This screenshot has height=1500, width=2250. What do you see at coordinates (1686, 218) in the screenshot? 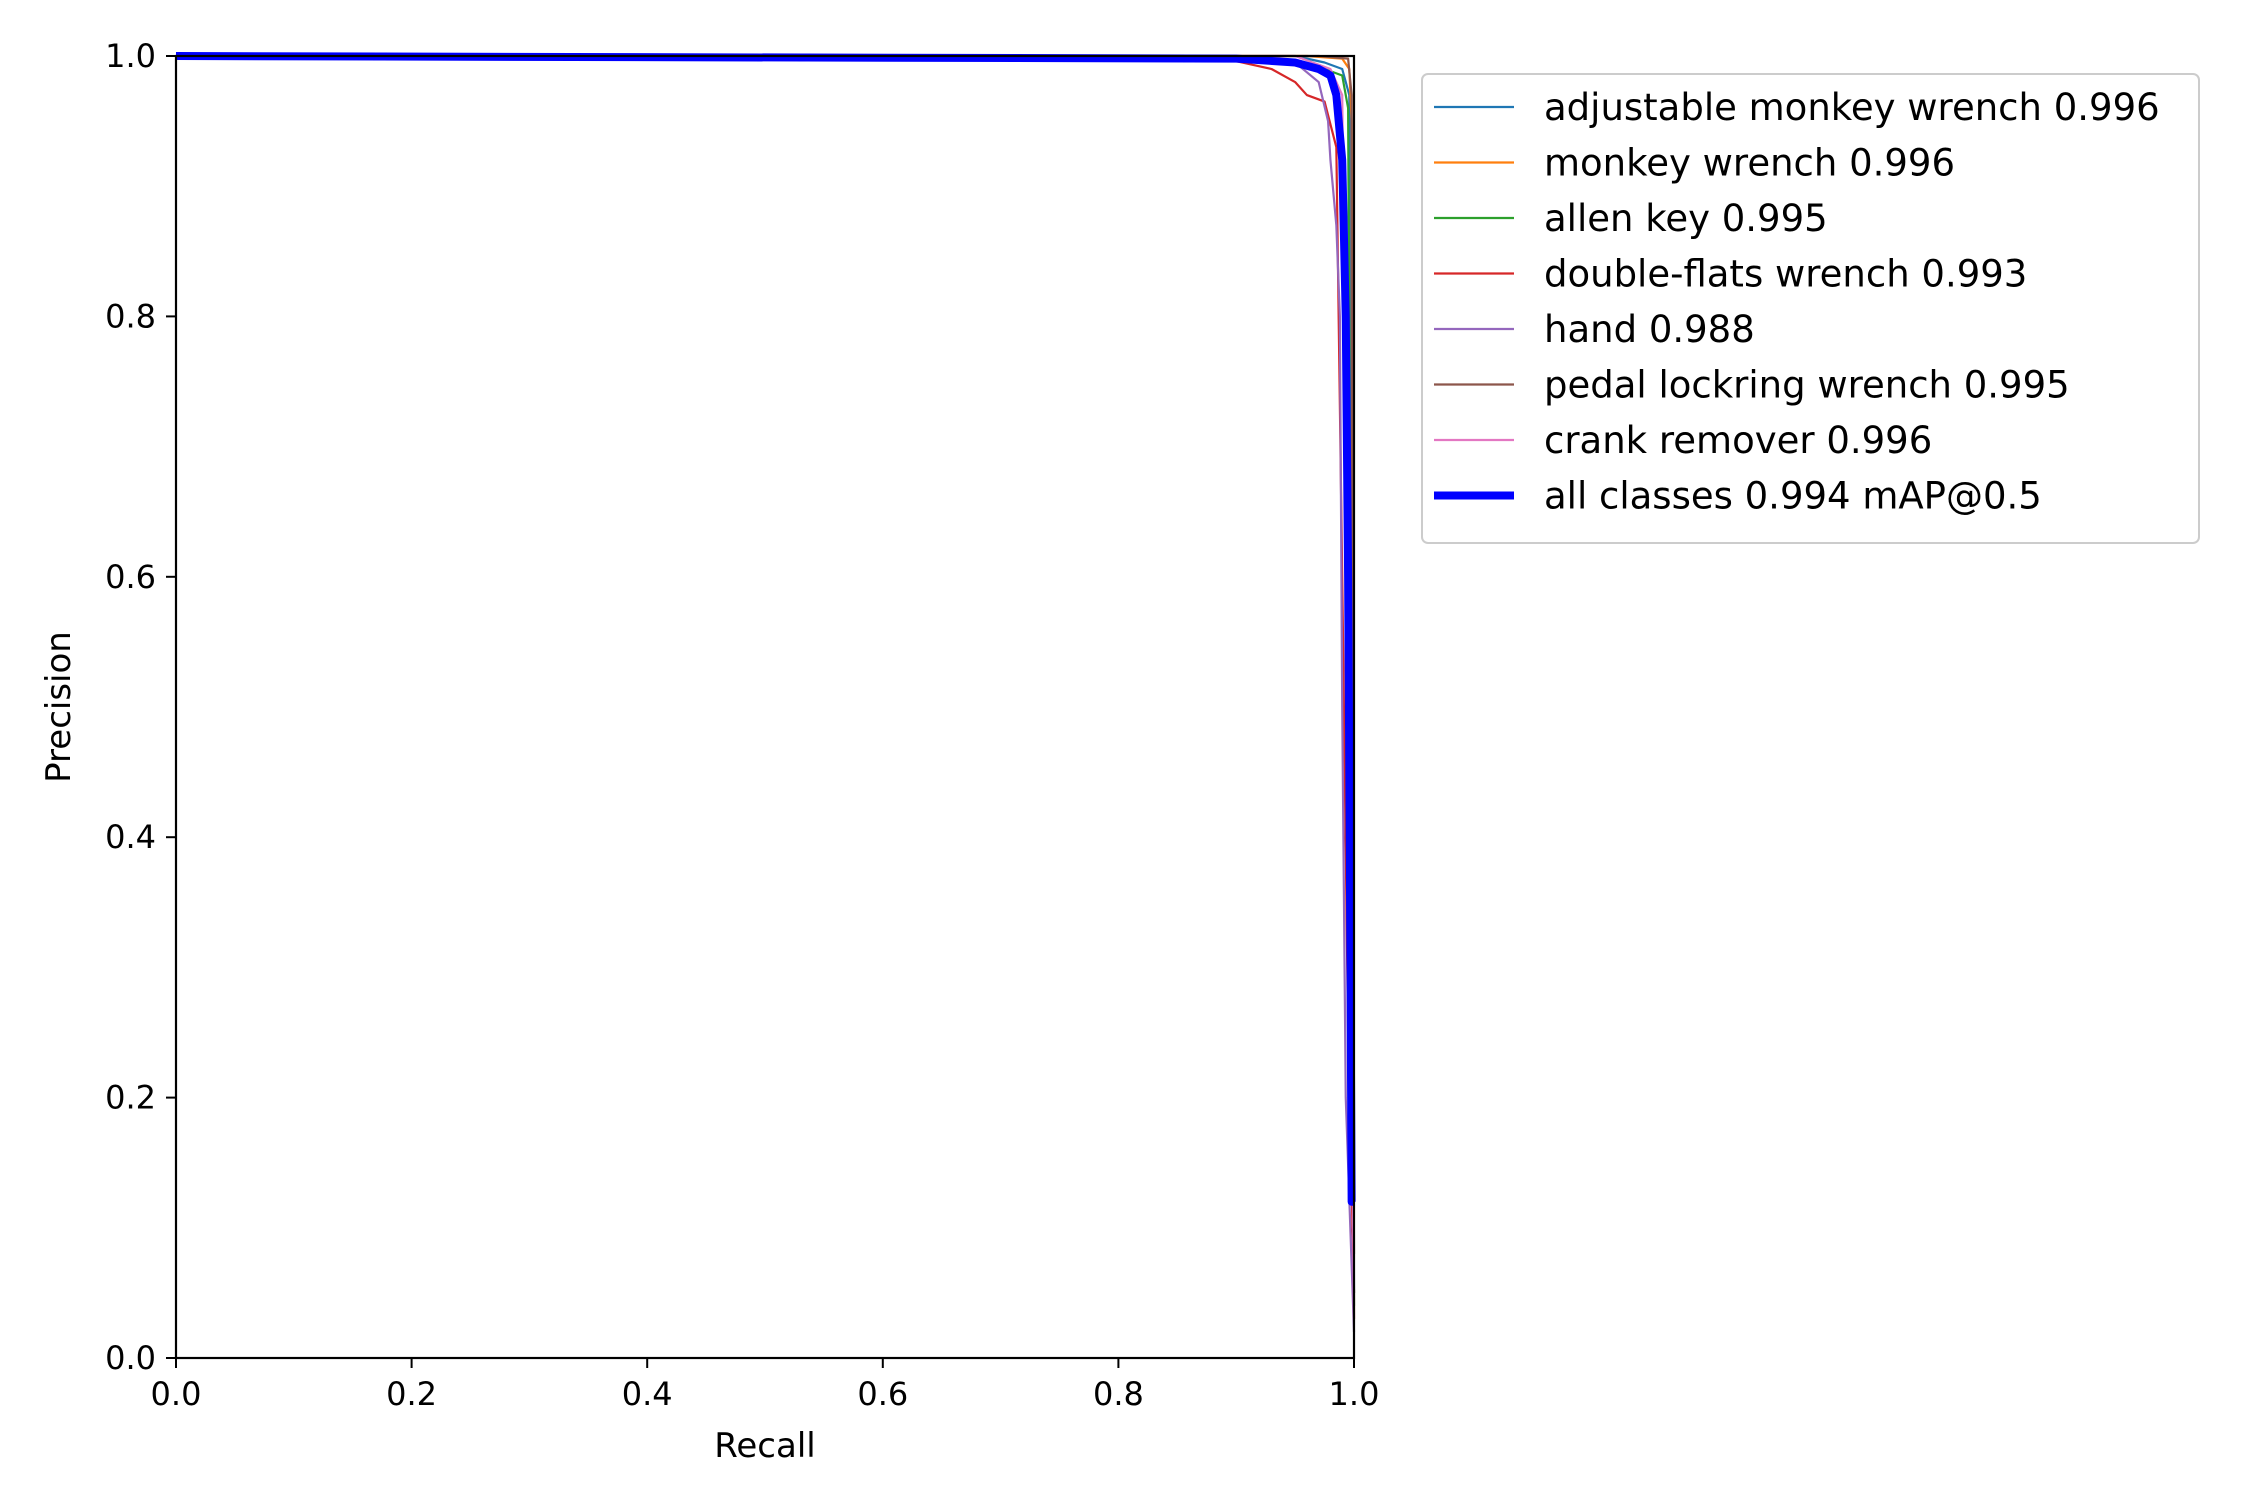
I see `legend-entry: allen key 0.995` at bounding box center [1686, 218].